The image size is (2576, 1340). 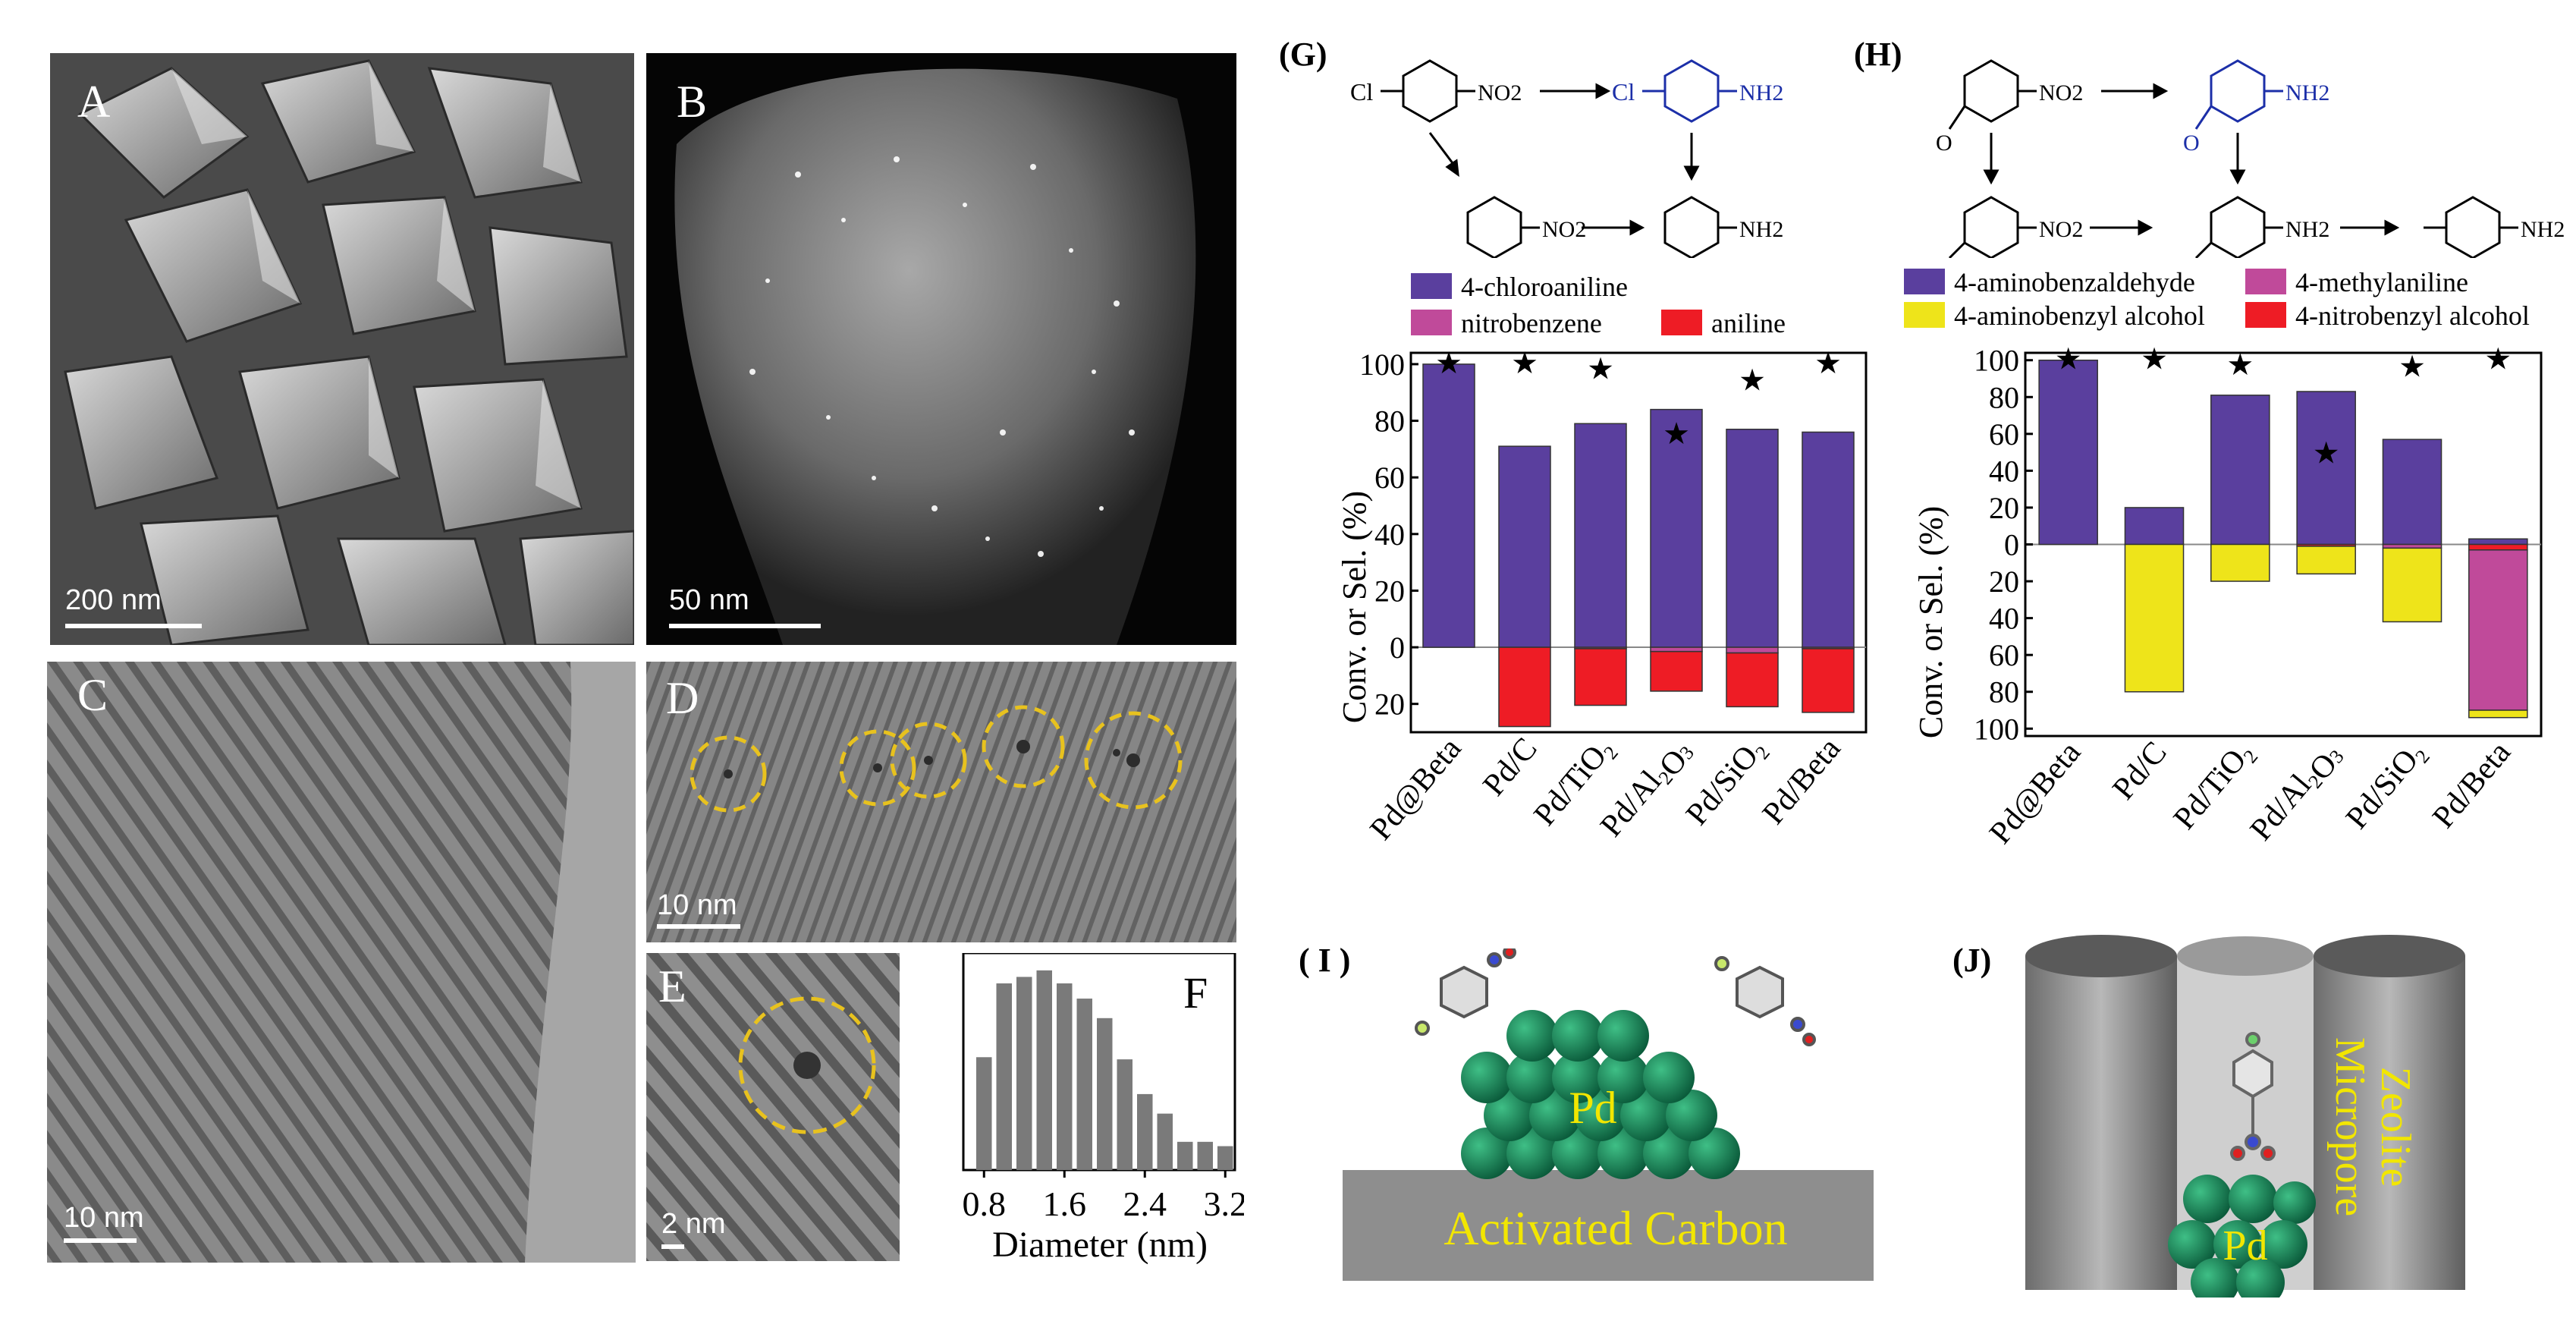 What do you see at coordinates (709, 600) in the screenshot?
I see `scale-bar-label: 50 nm` at bounding box center [709, 600].